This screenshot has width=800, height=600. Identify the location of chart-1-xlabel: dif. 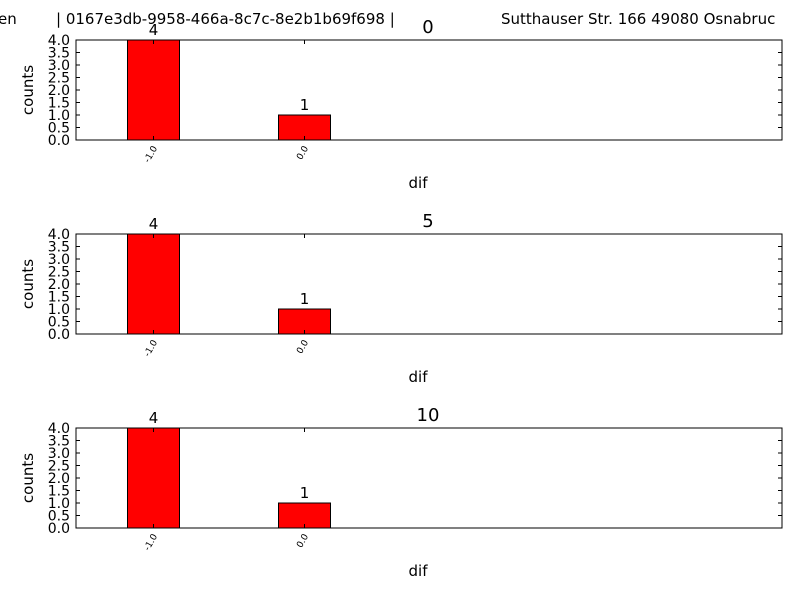
(419, 377).